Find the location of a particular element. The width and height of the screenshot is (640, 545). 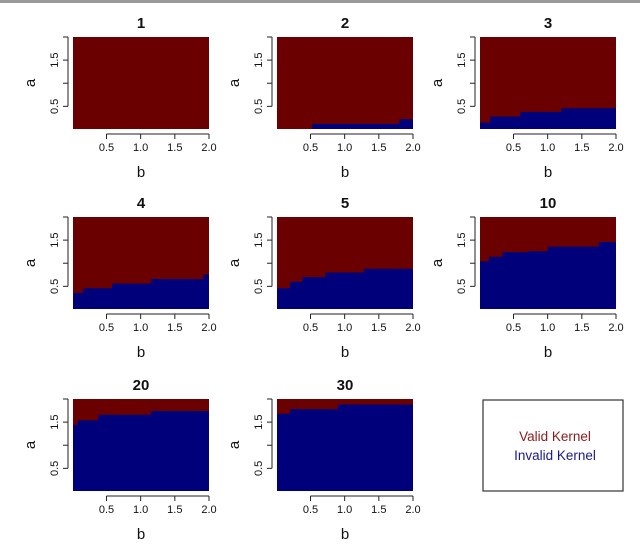

panel-title: 1 is located at coordinates (141, 23).